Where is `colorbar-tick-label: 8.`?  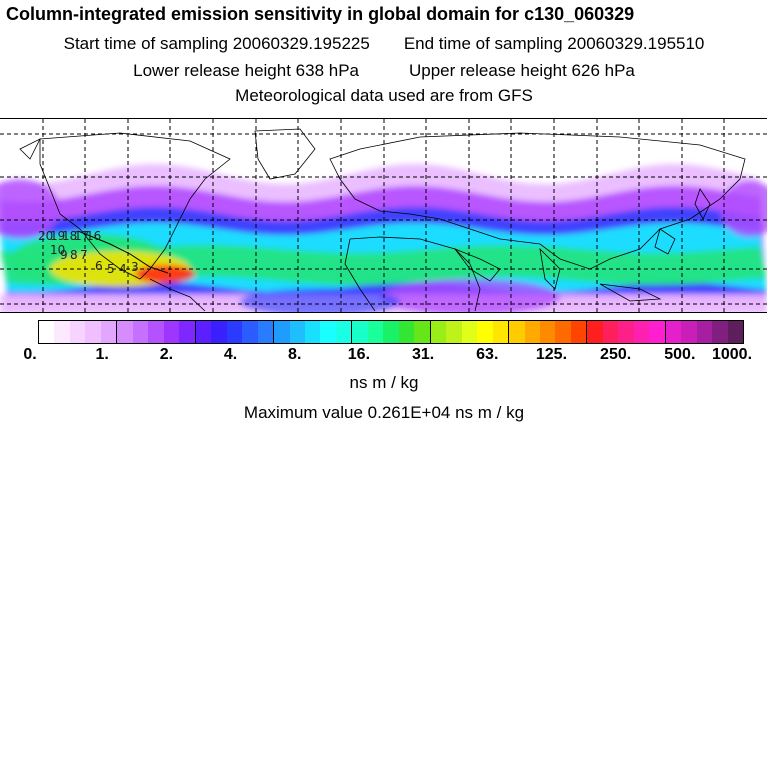 colorbar-tick-label: 8. is located at coordinates (295, 354).